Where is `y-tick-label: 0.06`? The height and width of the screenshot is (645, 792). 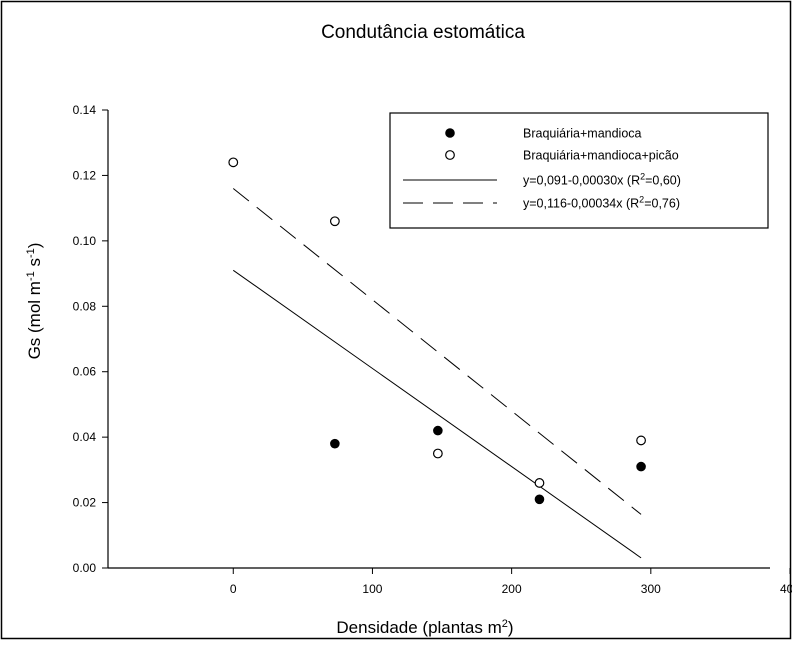
y-tick-label: 0.06 is located at coordinates (85, 372).